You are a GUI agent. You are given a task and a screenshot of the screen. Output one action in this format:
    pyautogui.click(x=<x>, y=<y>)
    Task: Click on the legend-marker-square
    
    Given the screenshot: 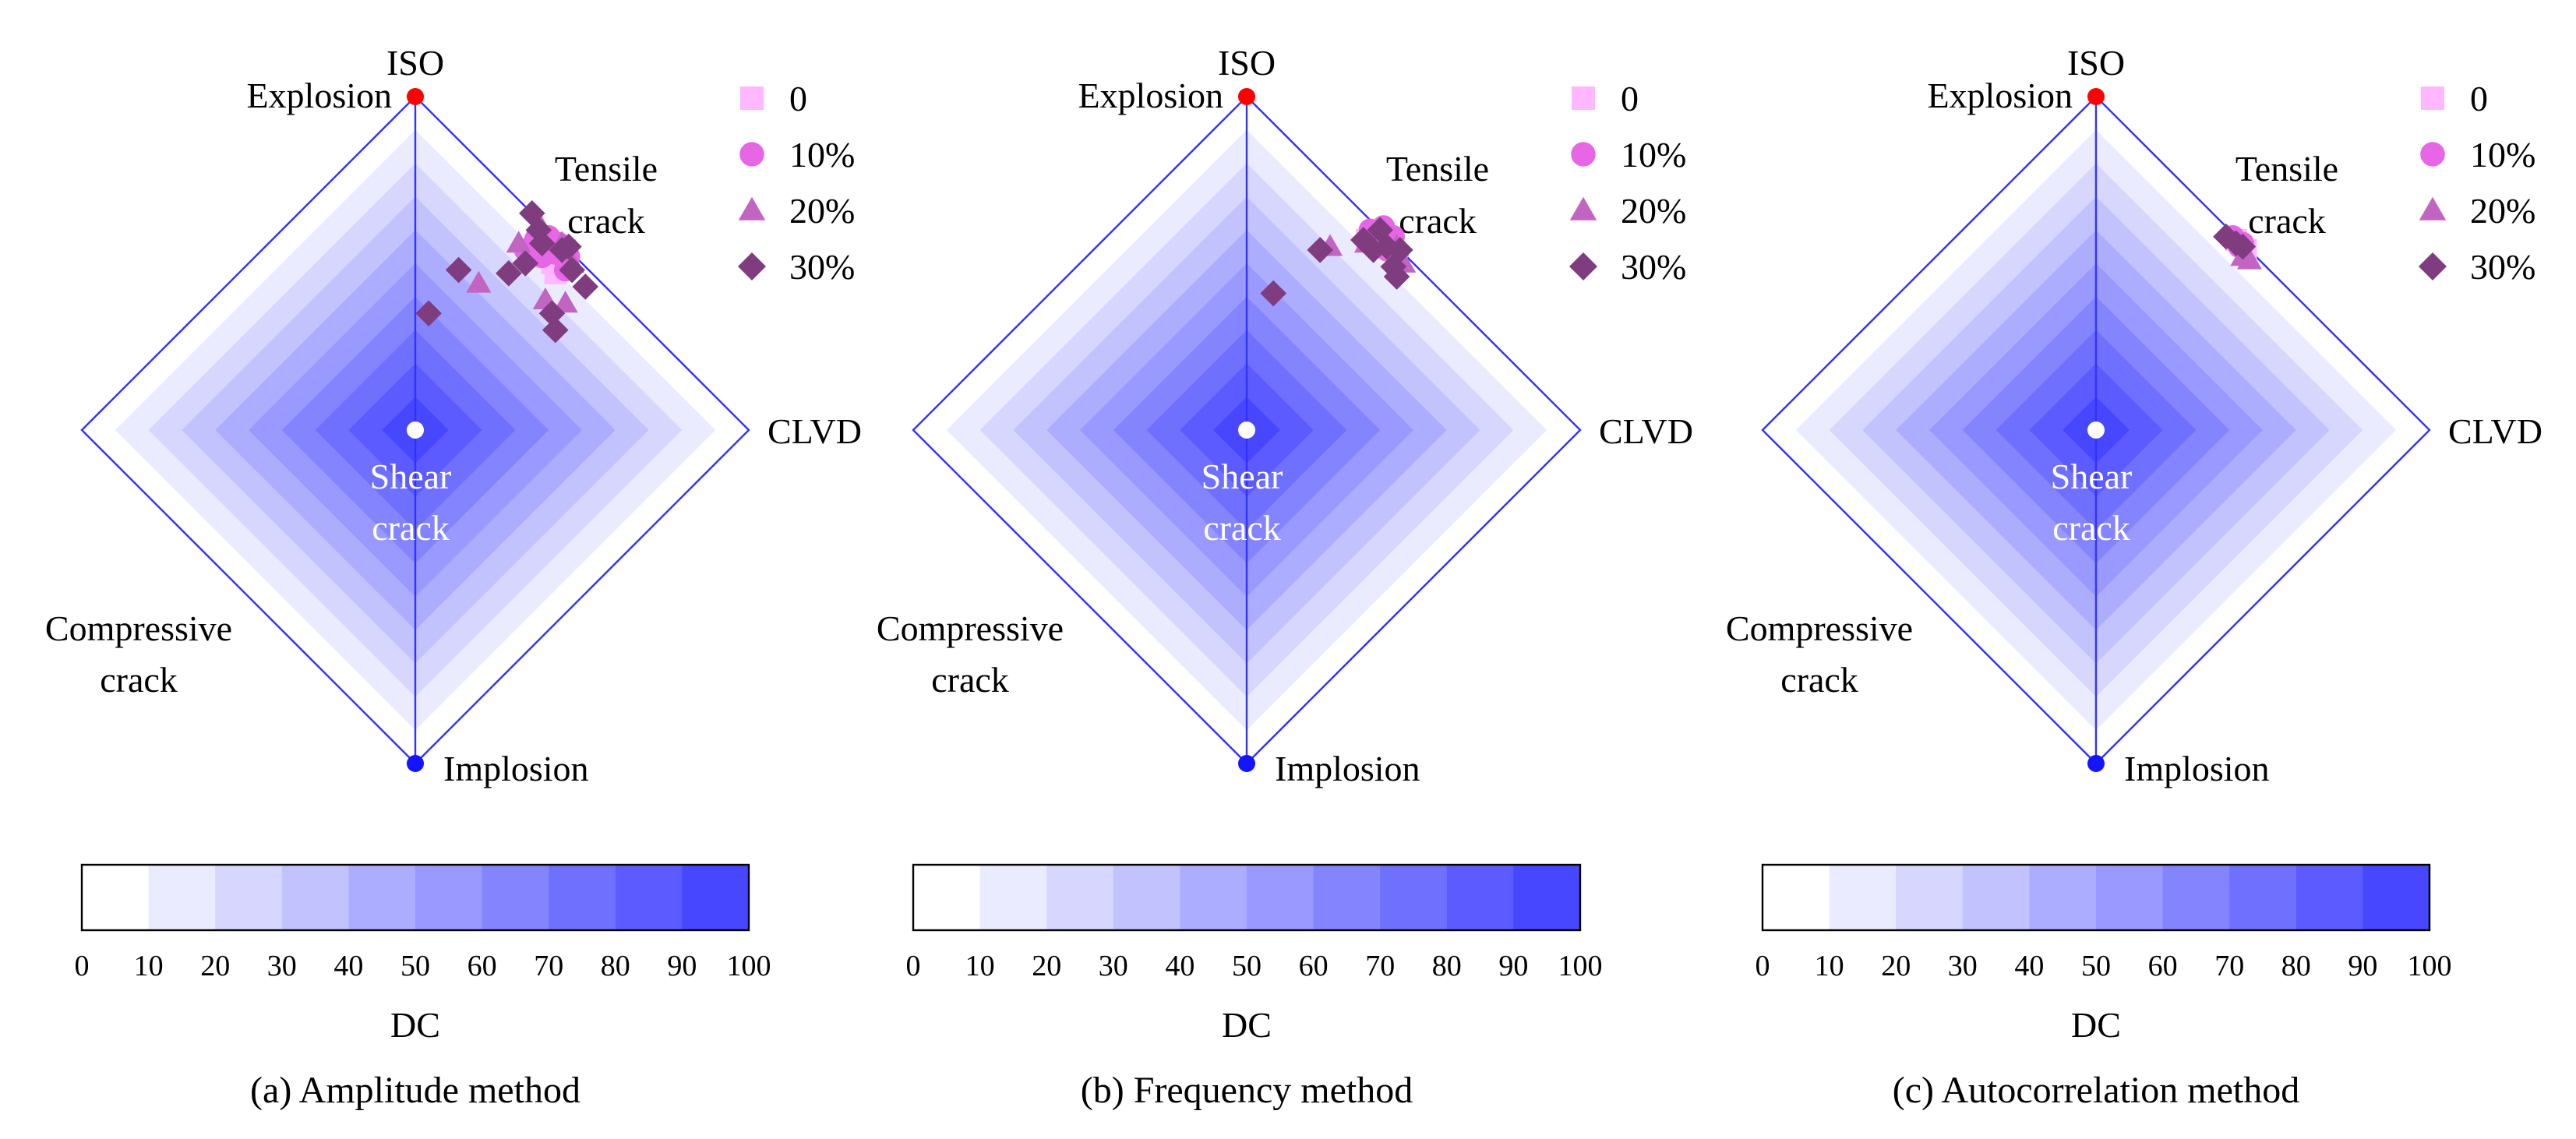 What is the action you would take?
    pyautogui.click(x=752, y=98)
    